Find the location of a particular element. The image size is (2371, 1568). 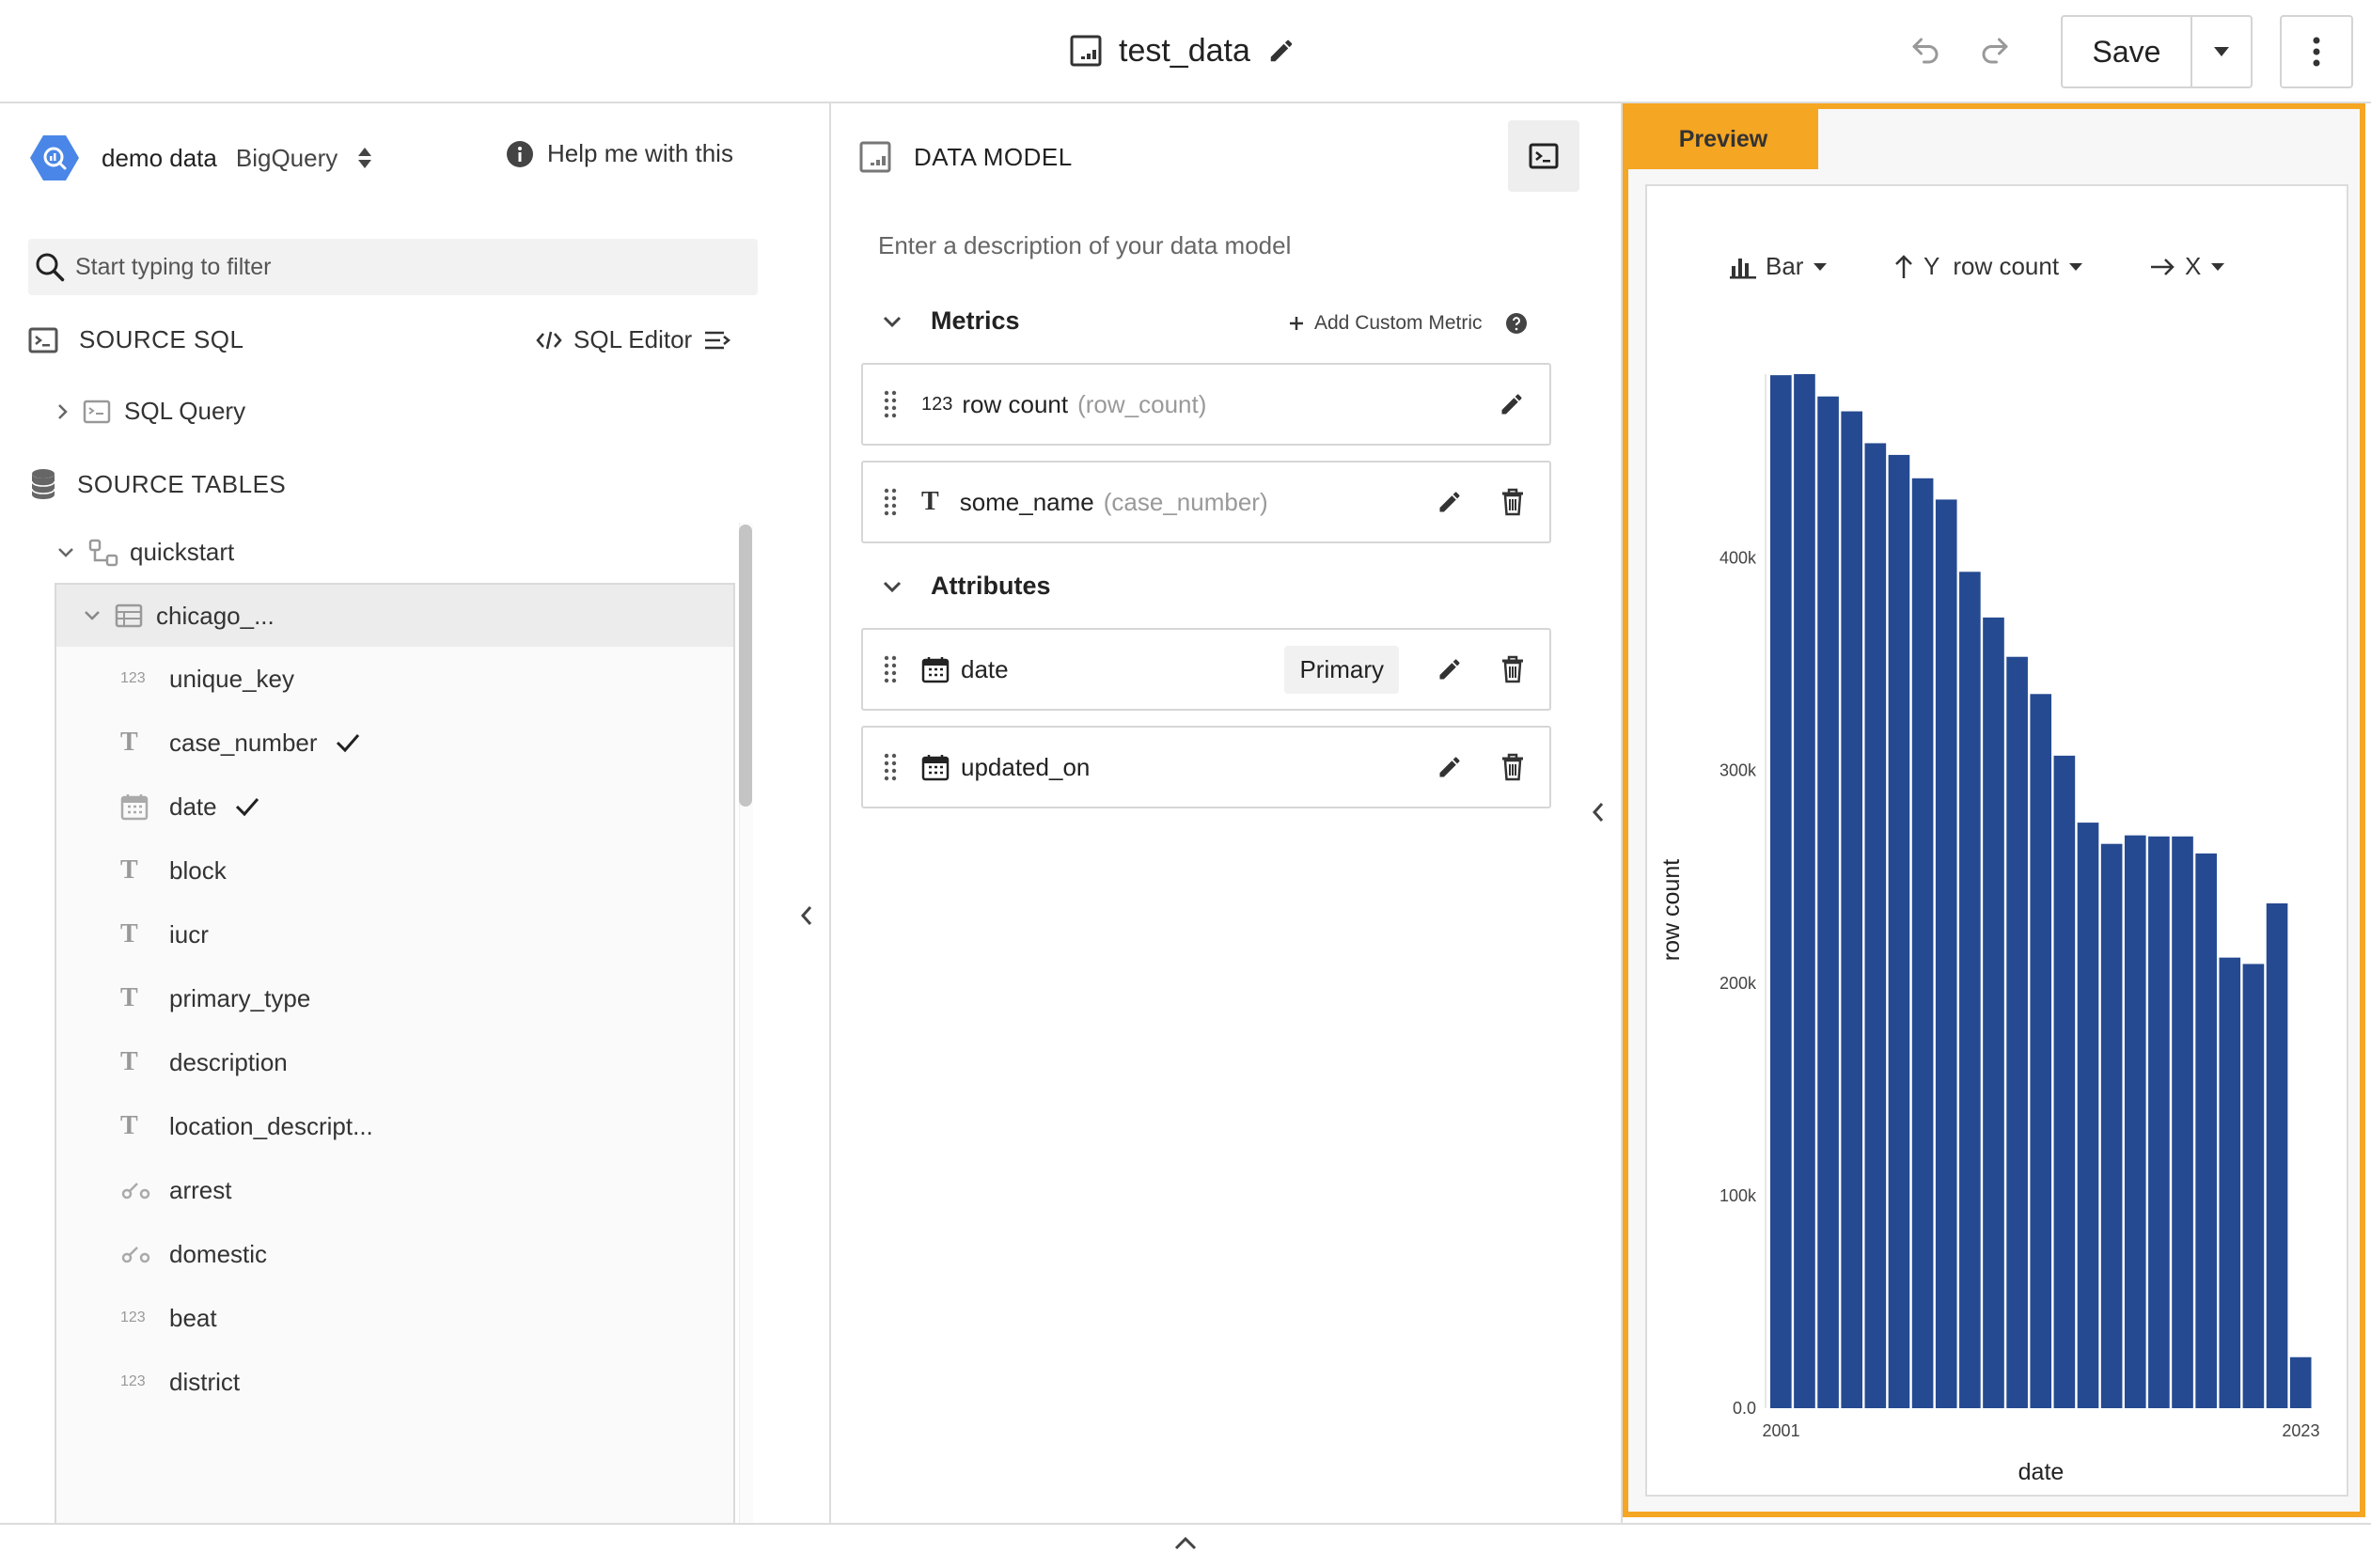

chart-type-label: Bar is located at coordinates (1785, 266).